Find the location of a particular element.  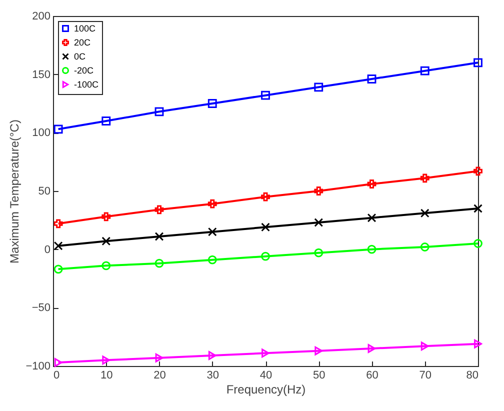

legend-label: 20C is located at coordinates (83, 43).